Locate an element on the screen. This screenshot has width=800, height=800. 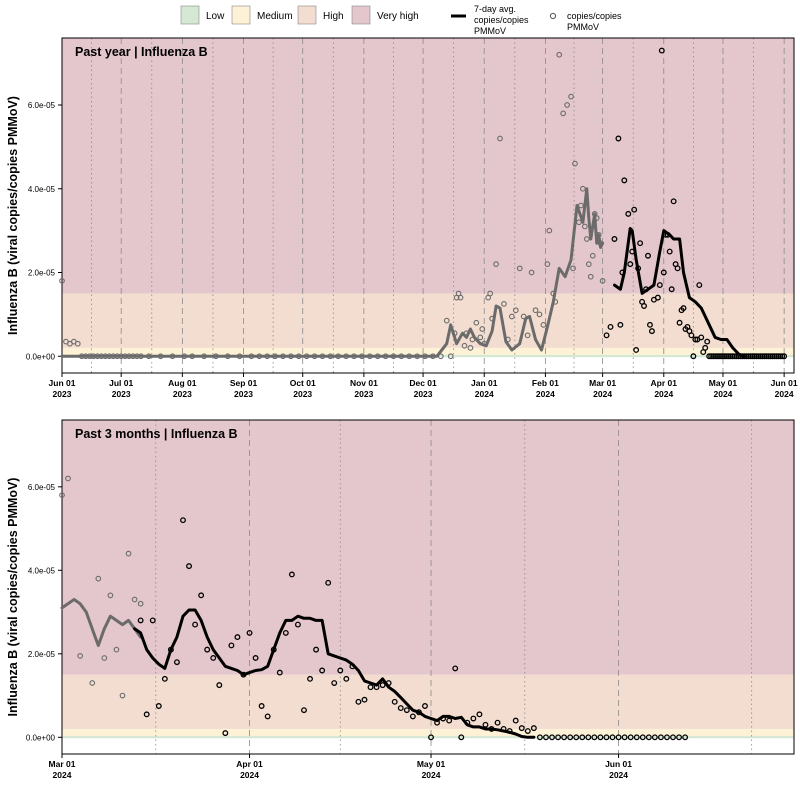
x-tick-year-4: 2023 is located at coordinates (302, 394).